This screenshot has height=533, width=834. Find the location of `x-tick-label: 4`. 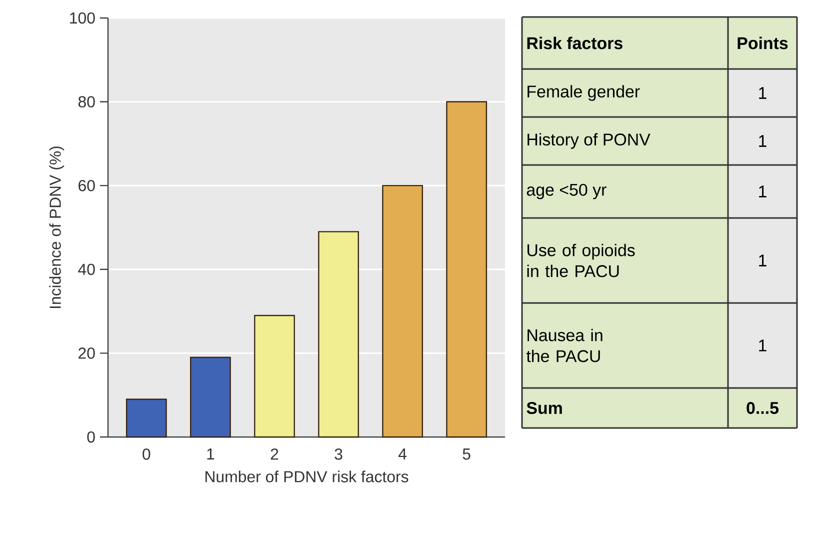

x-tick-label: 4 is located at coordinates (402, 454).